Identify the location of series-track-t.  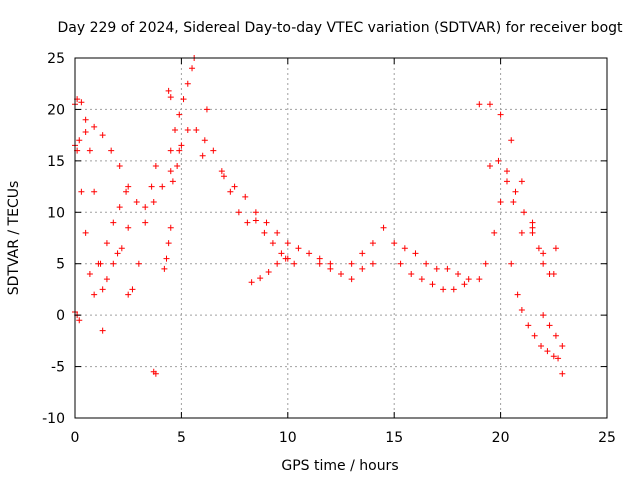
(503, 222).